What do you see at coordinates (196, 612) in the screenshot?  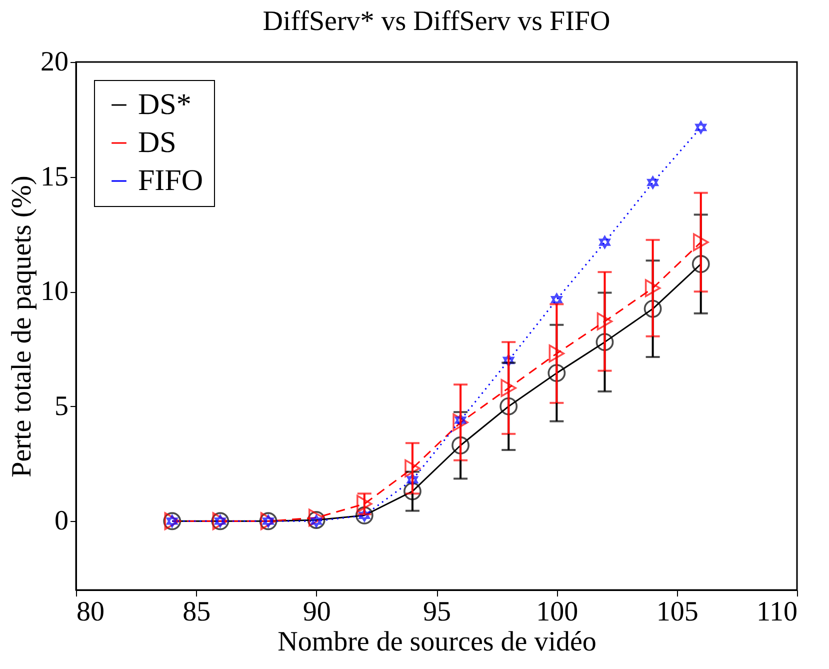 I see `x-tick-label: 85` at bounding box center [196, 612].